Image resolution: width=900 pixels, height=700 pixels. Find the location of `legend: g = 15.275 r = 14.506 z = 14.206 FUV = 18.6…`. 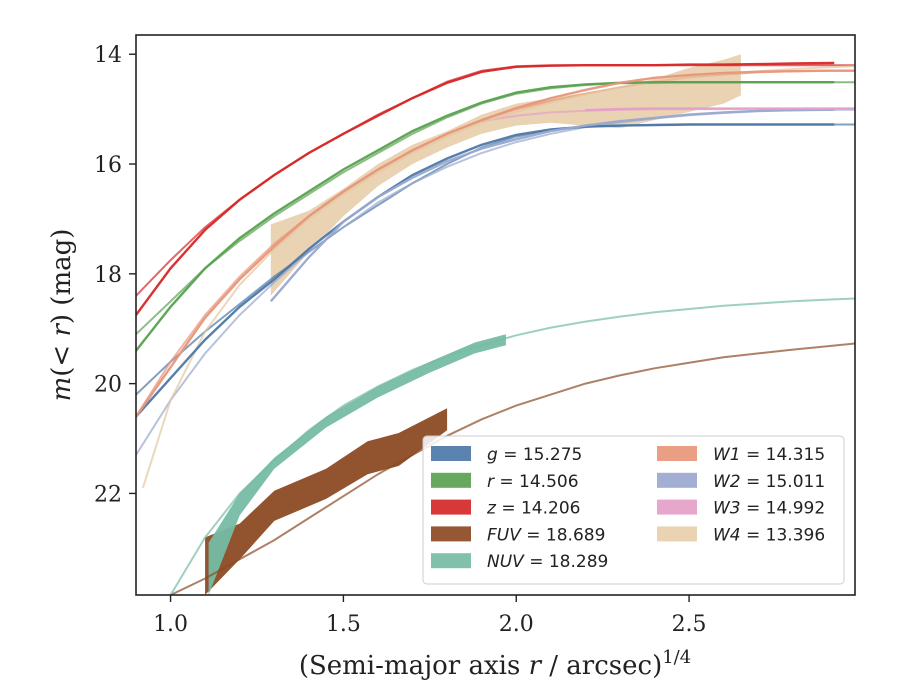

legend: g = 15.275 r = 14.506 z = 14.206 FUV = 18.6… is located at coordinates (633, 510).